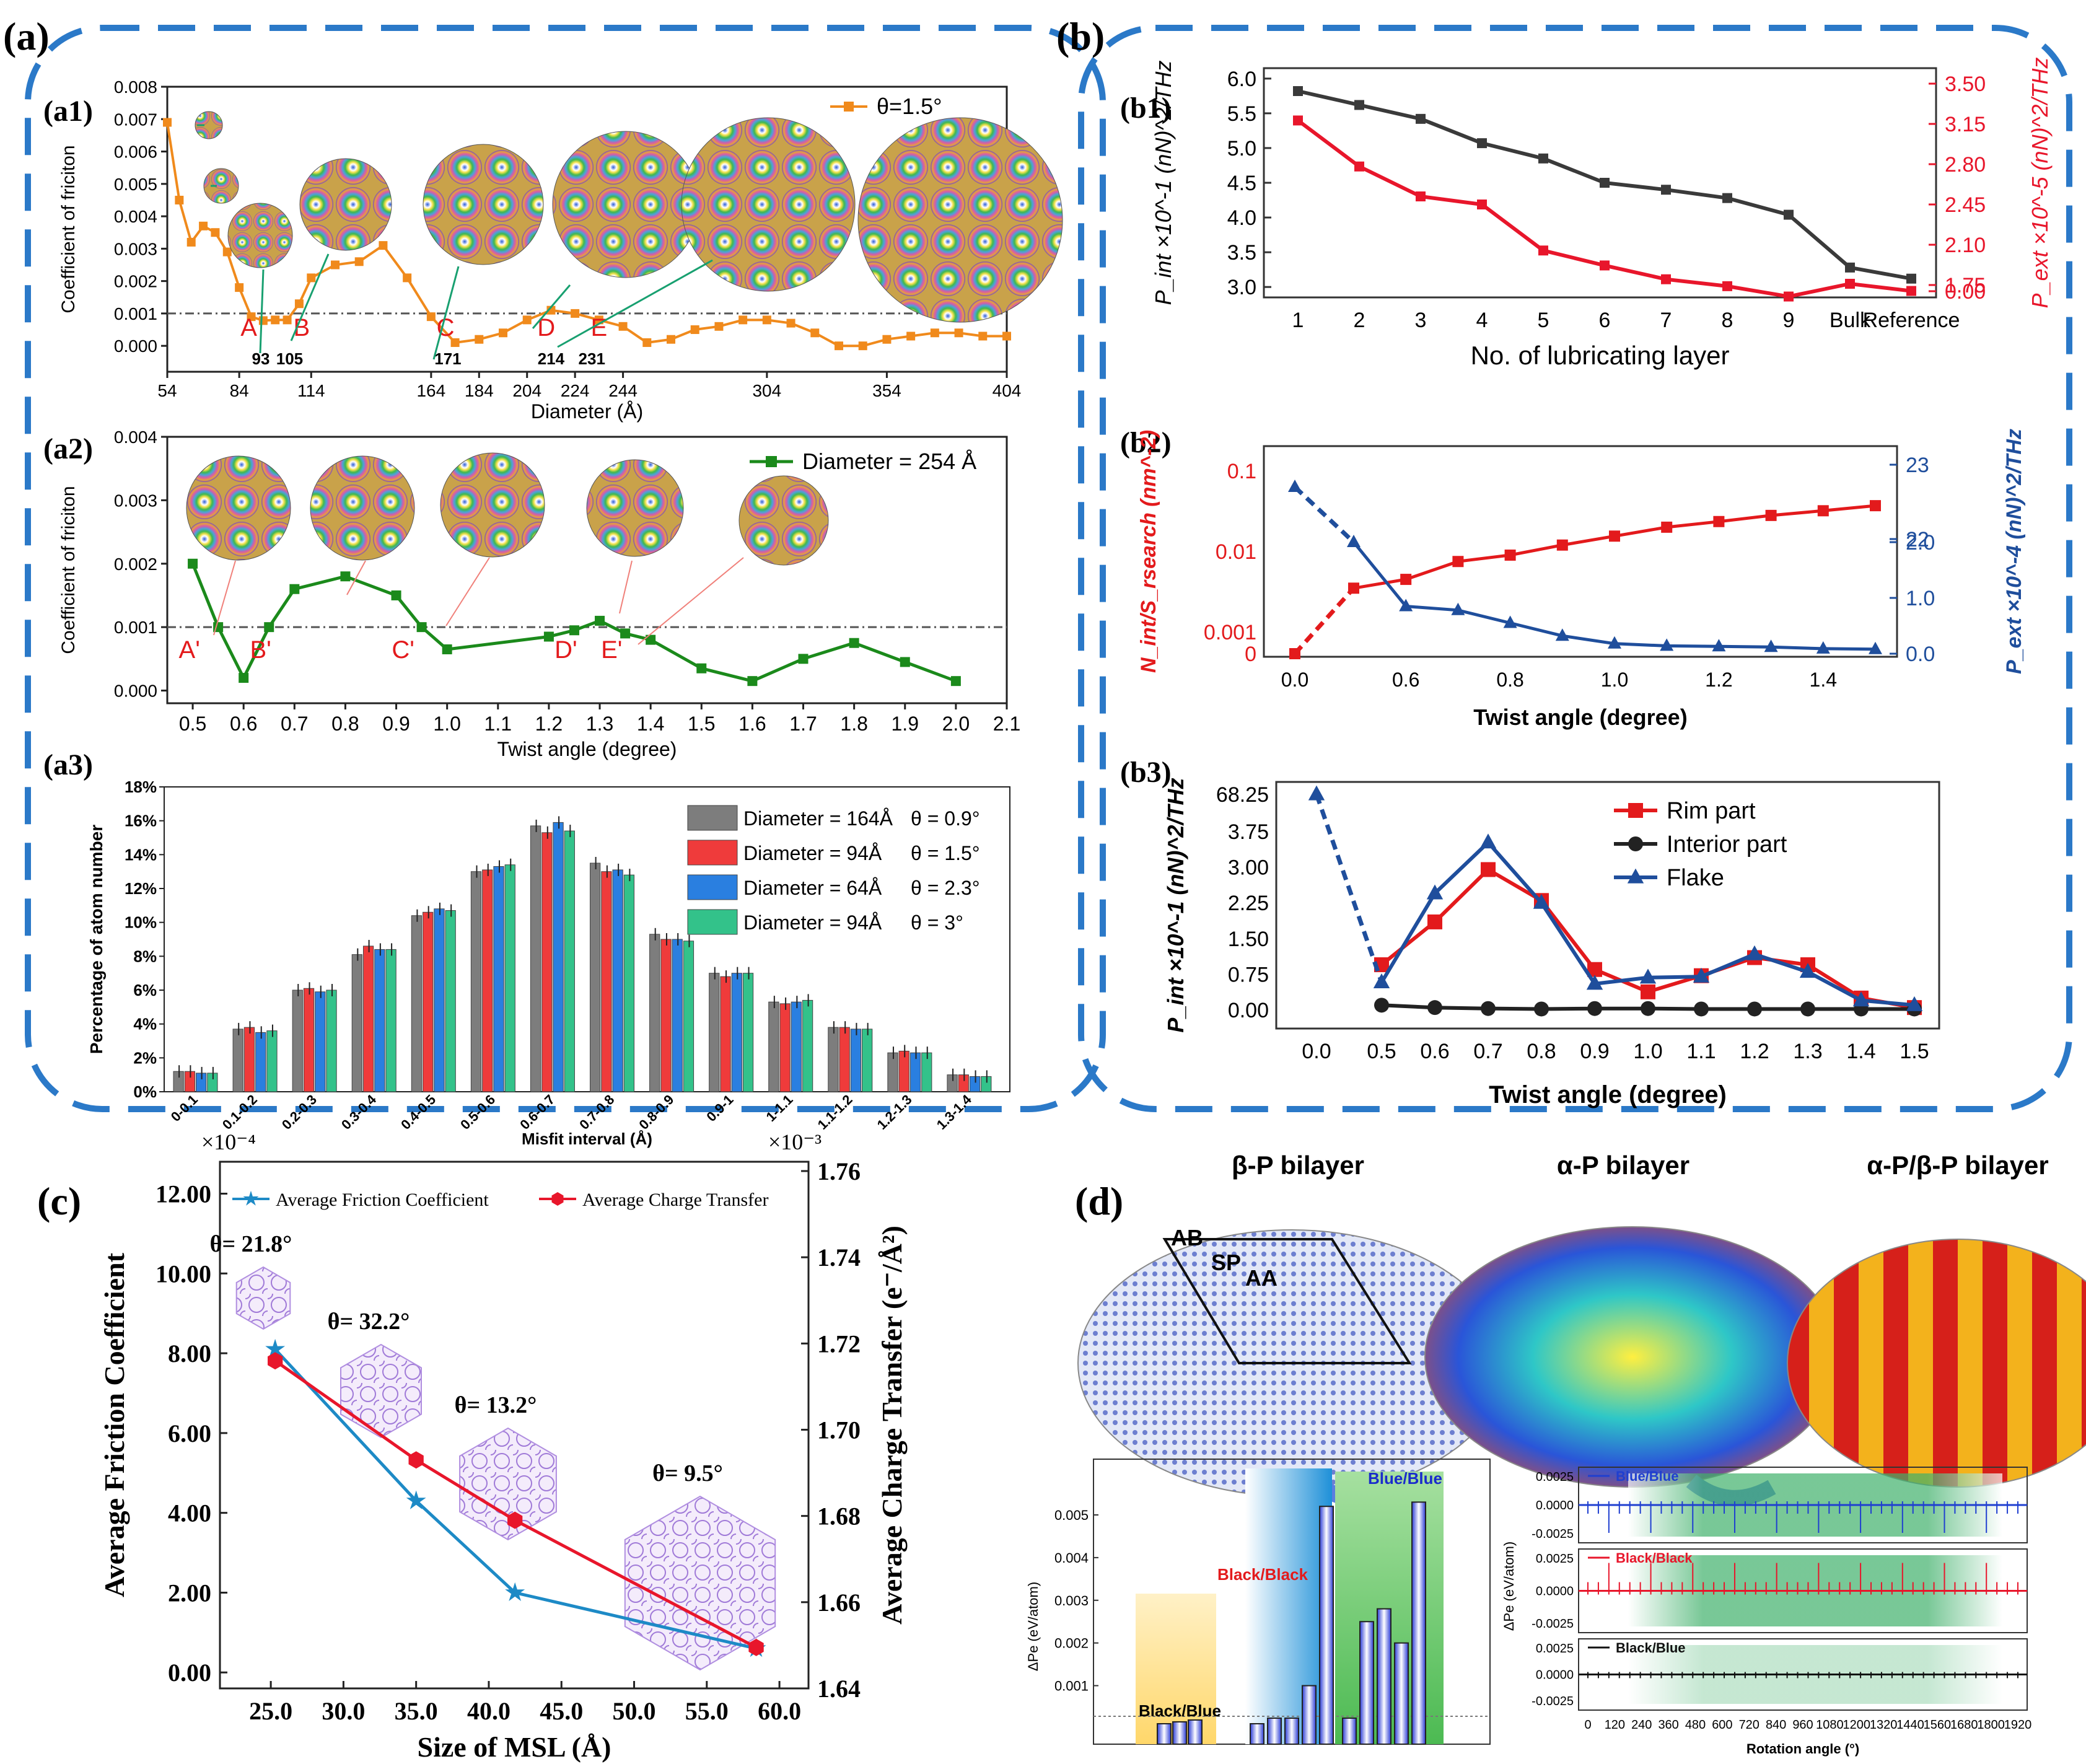 This screenshot has height=1764, width=2086. Describe the element at coordinates (1555, 1649) in the screenshot. I see `y-tick-label: 0.0025` at that location.